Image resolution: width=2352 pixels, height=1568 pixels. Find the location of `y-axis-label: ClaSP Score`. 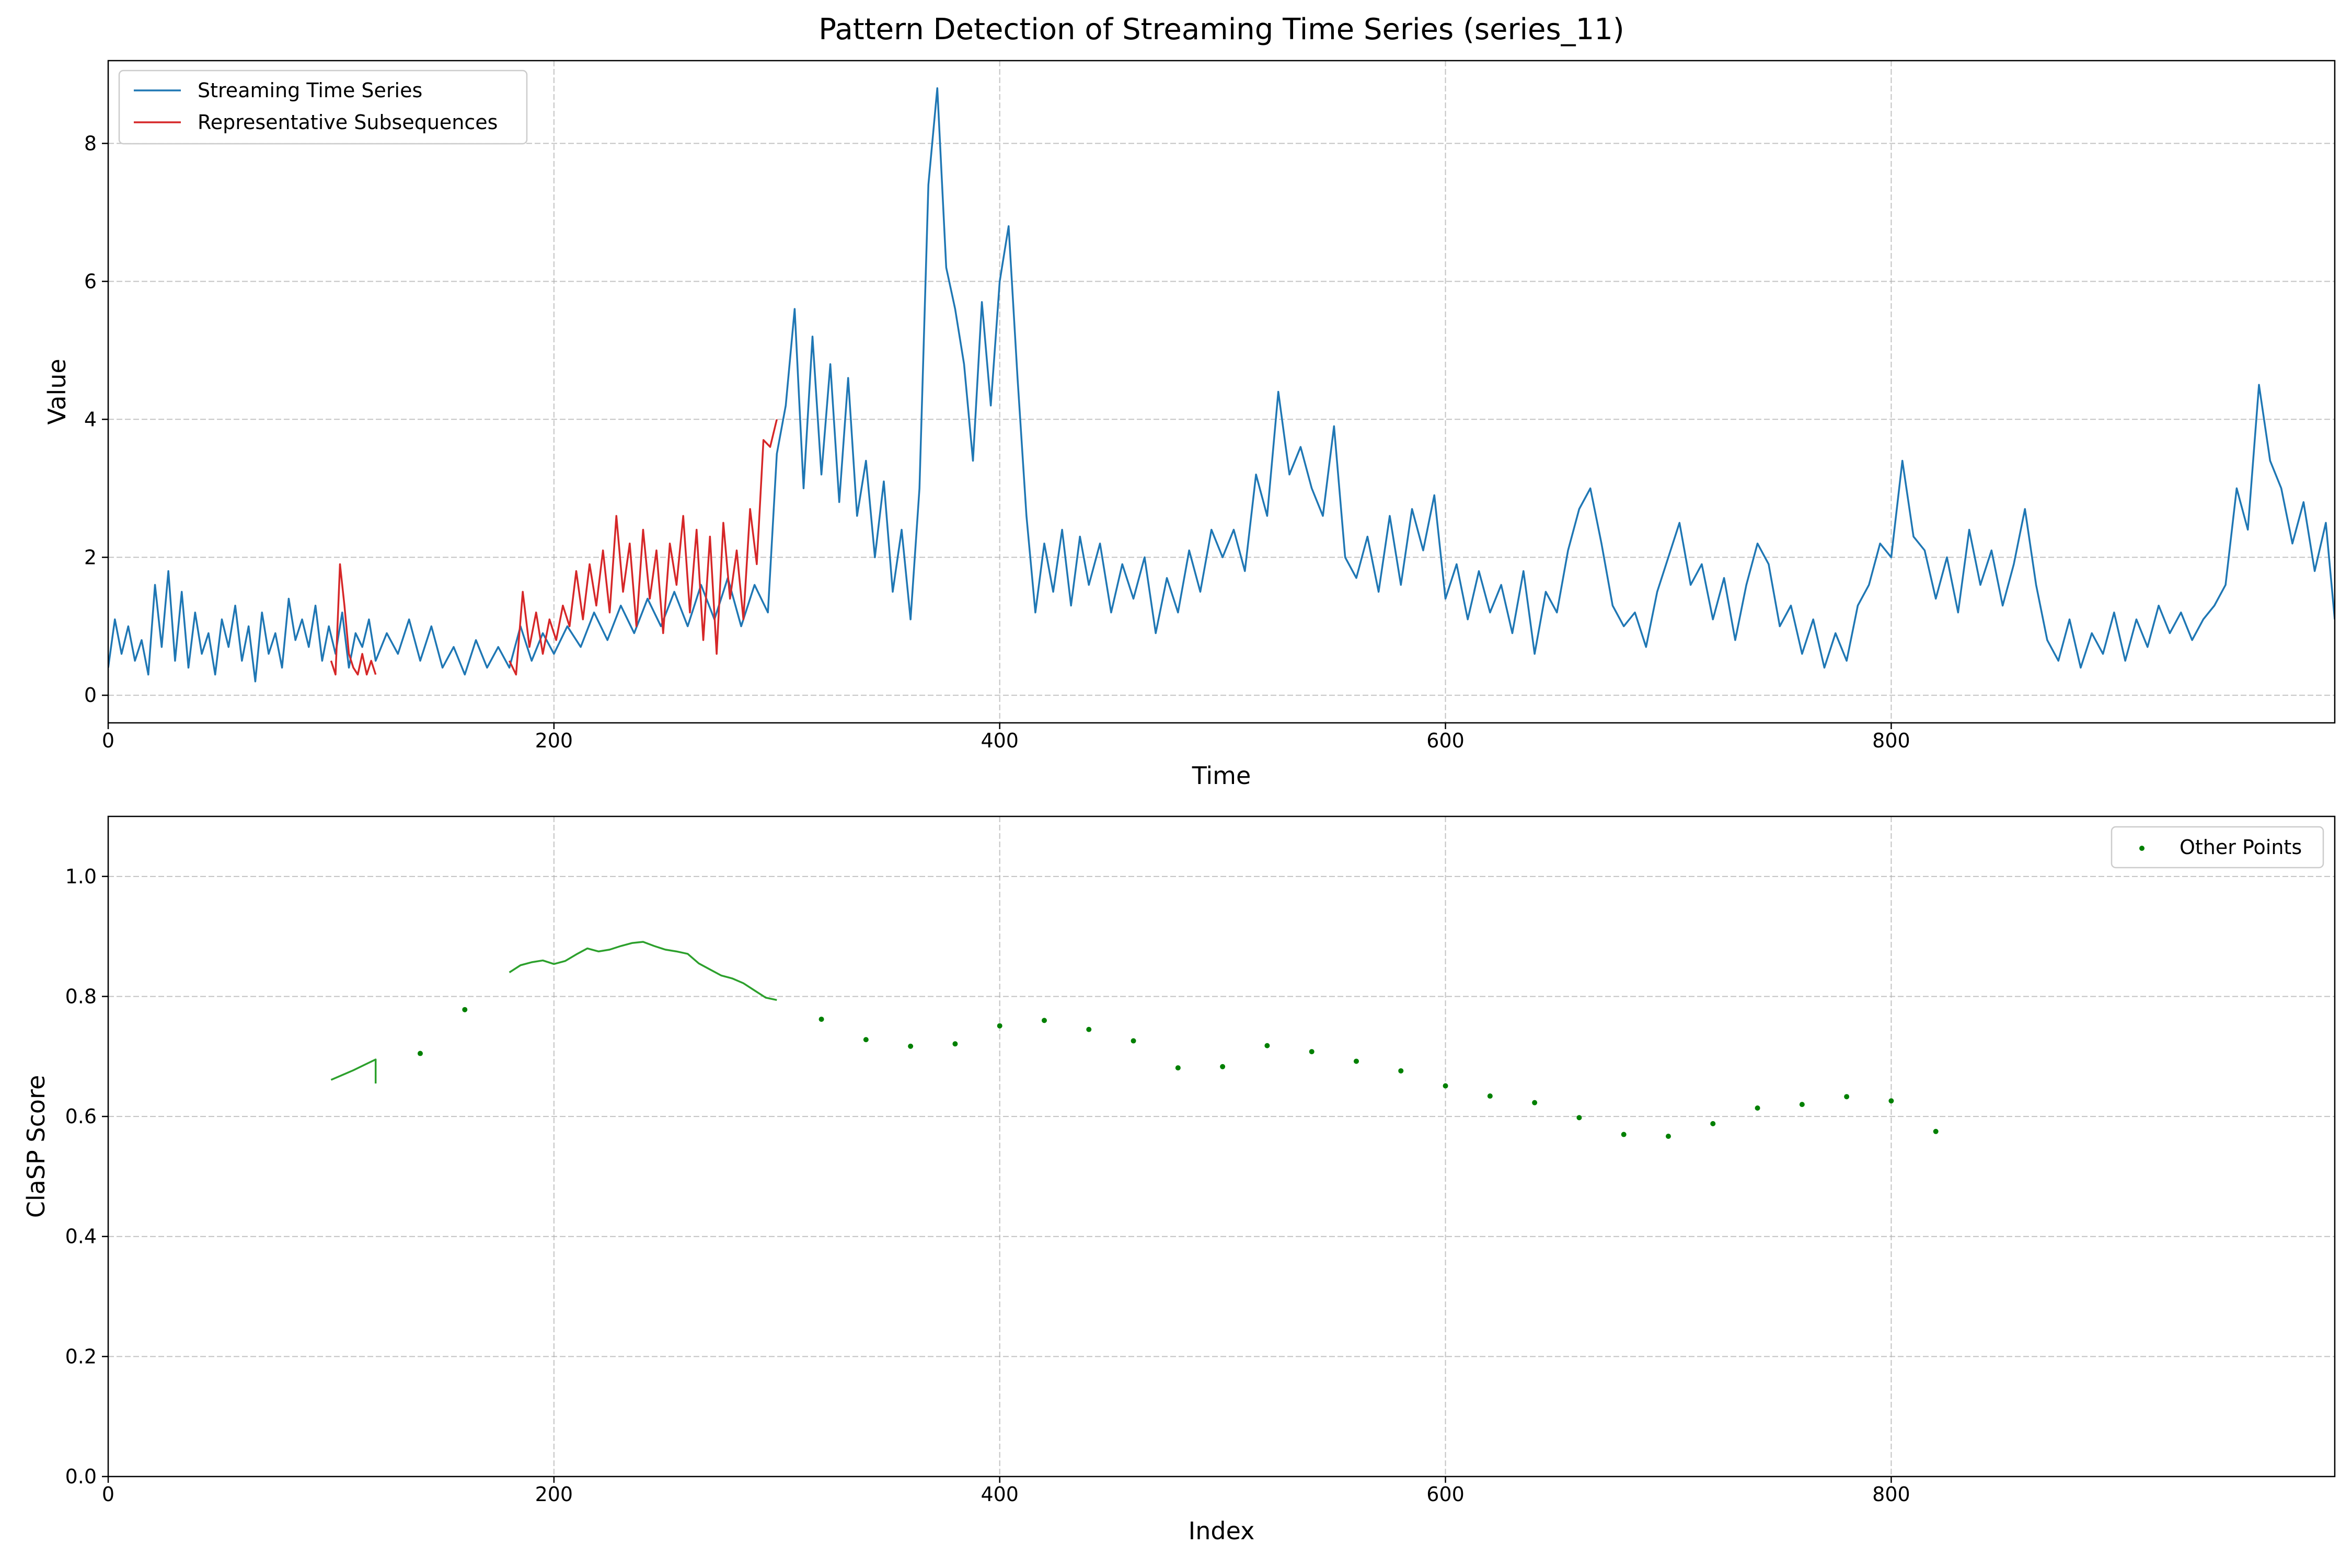

y-axis-label: ClaSP Score is located at coordinates (36, 1146).